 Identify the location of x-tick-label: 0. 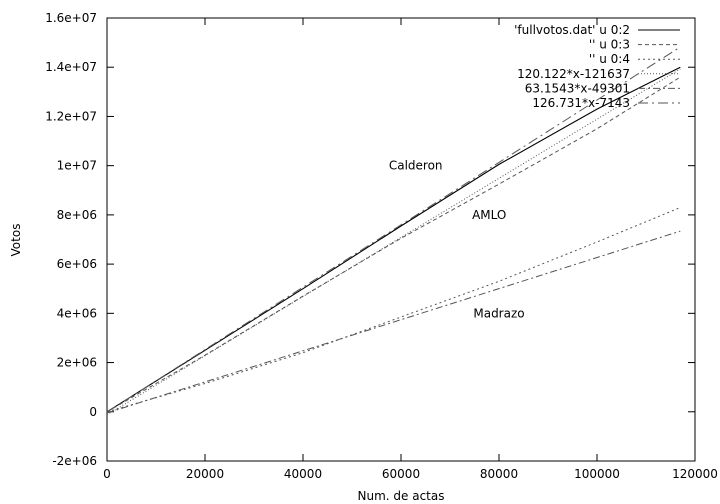
(107, 474).